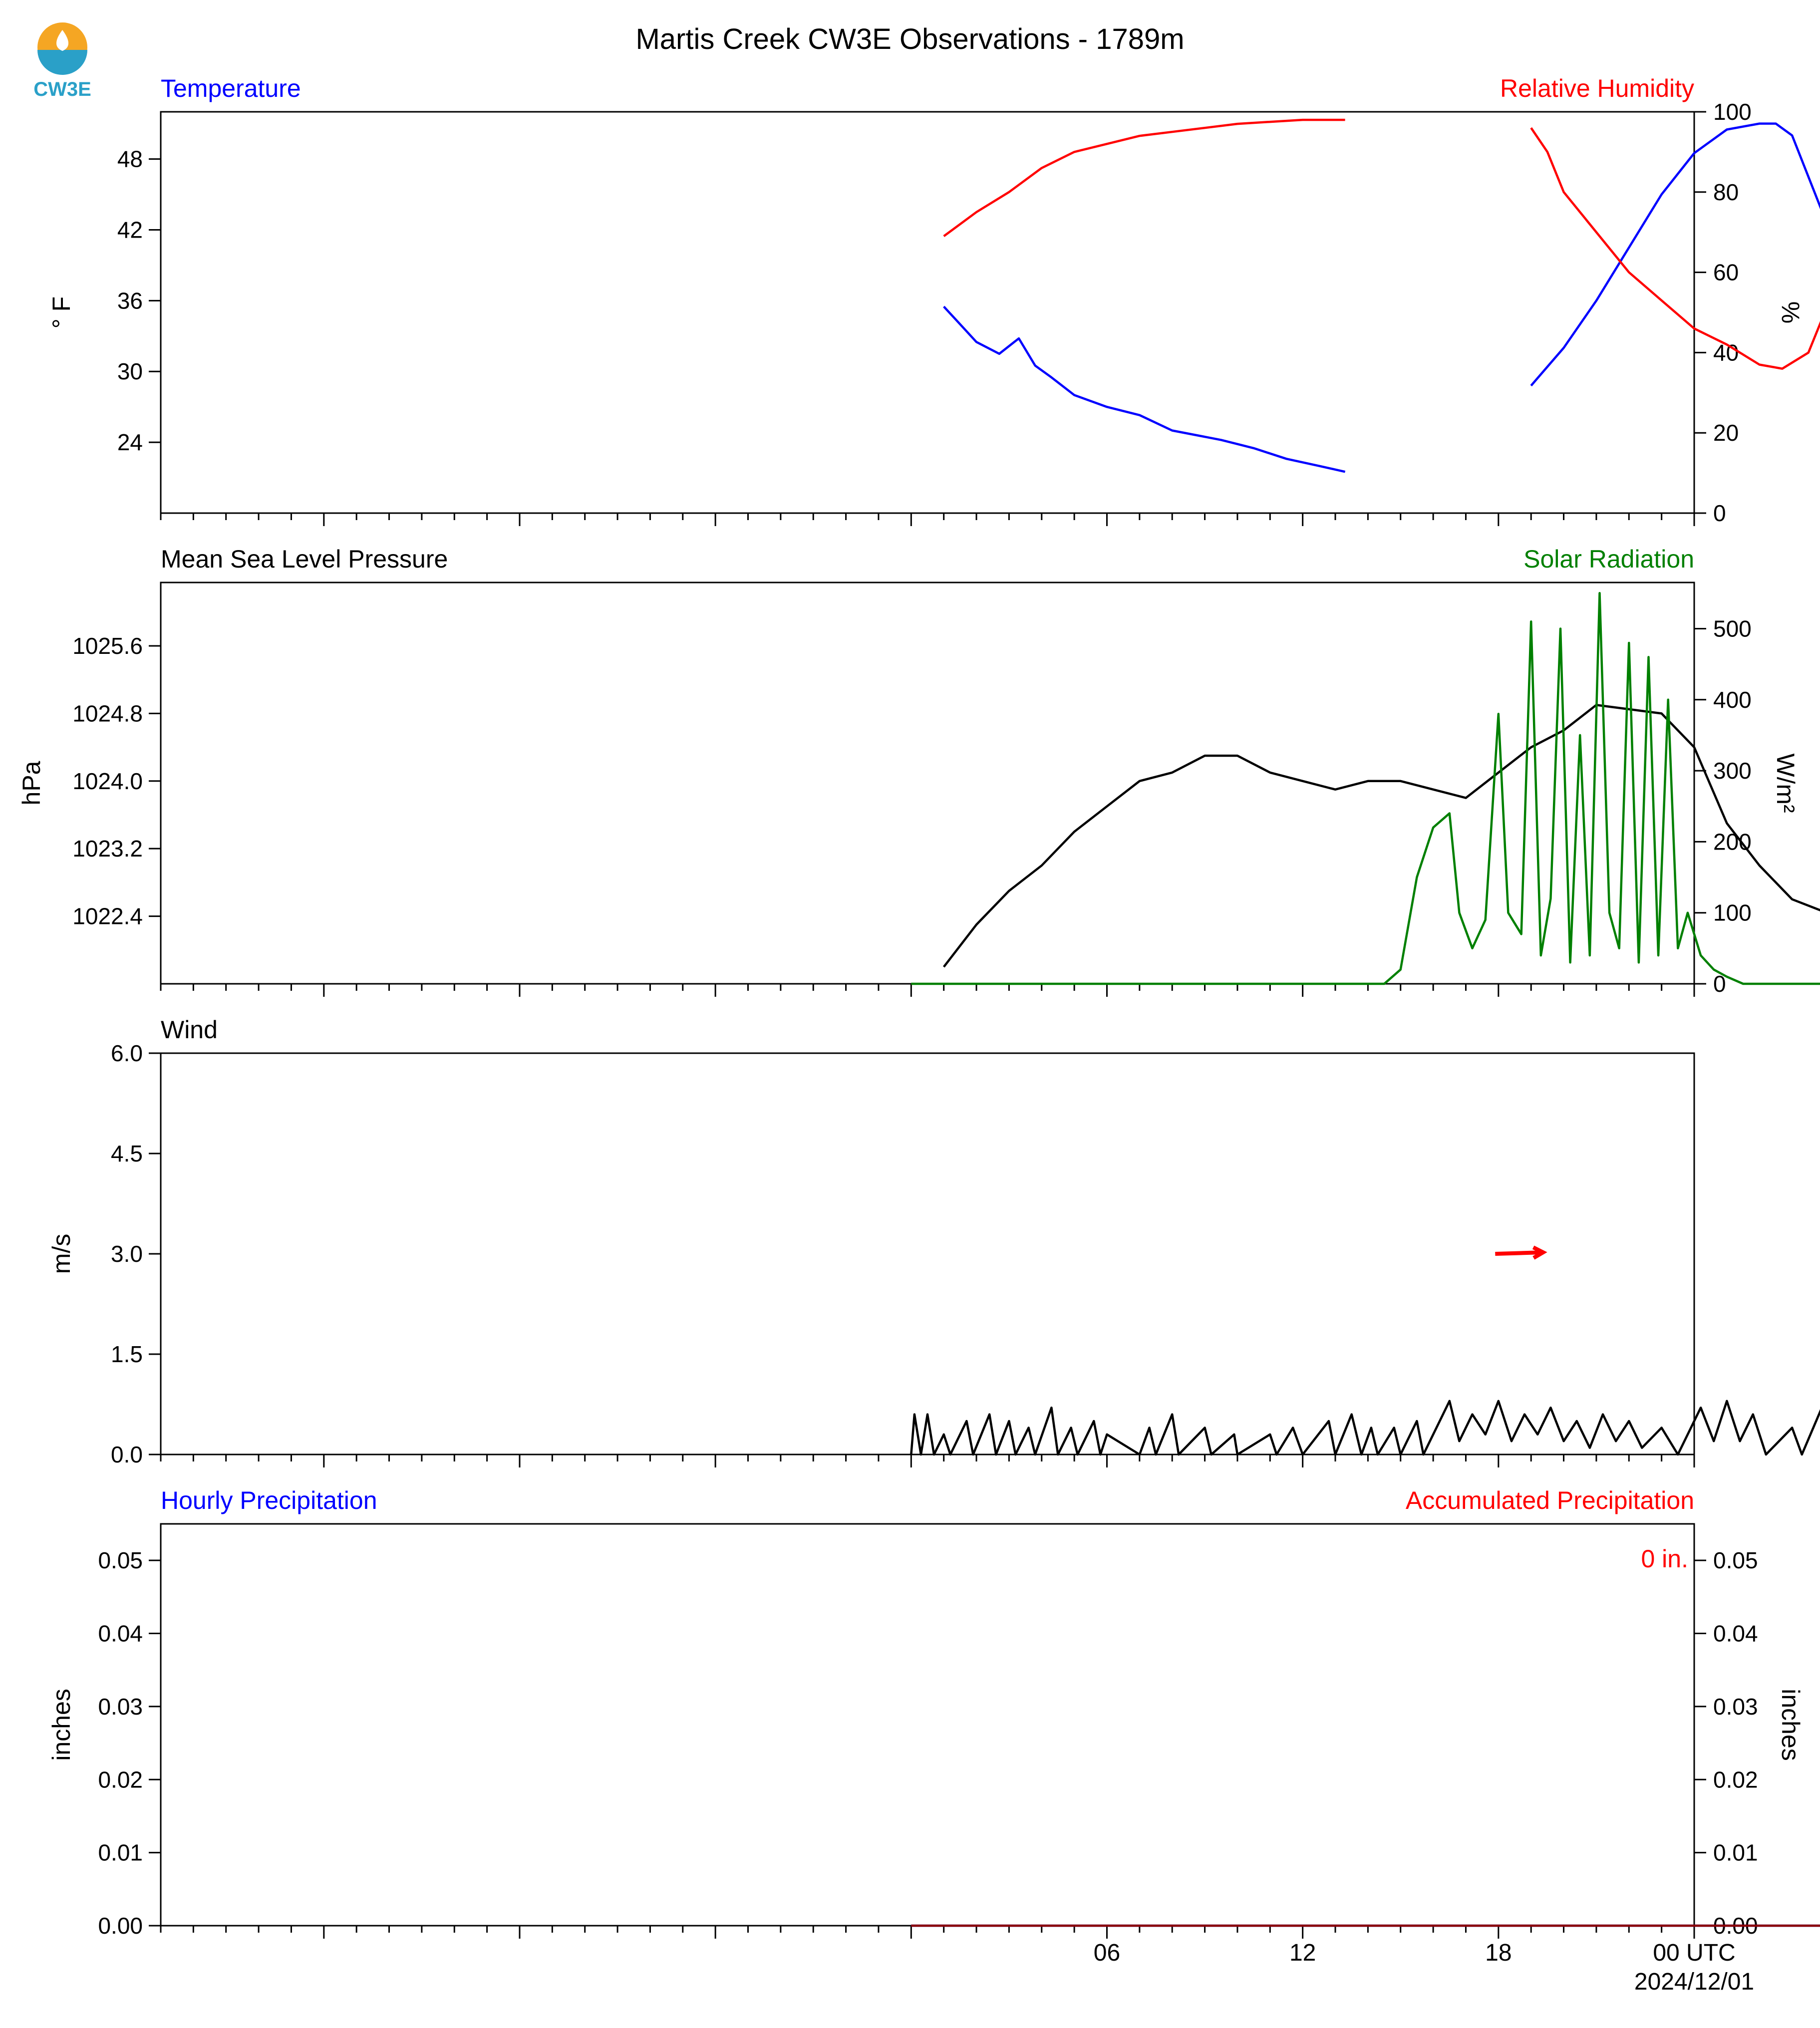 The width and height of the screenshot is (1820, 2028). What do you see at coordinates (31, 783) in the screenshot?
I see `y-left-axis-label: hPa` at bounding box center [31, 783].